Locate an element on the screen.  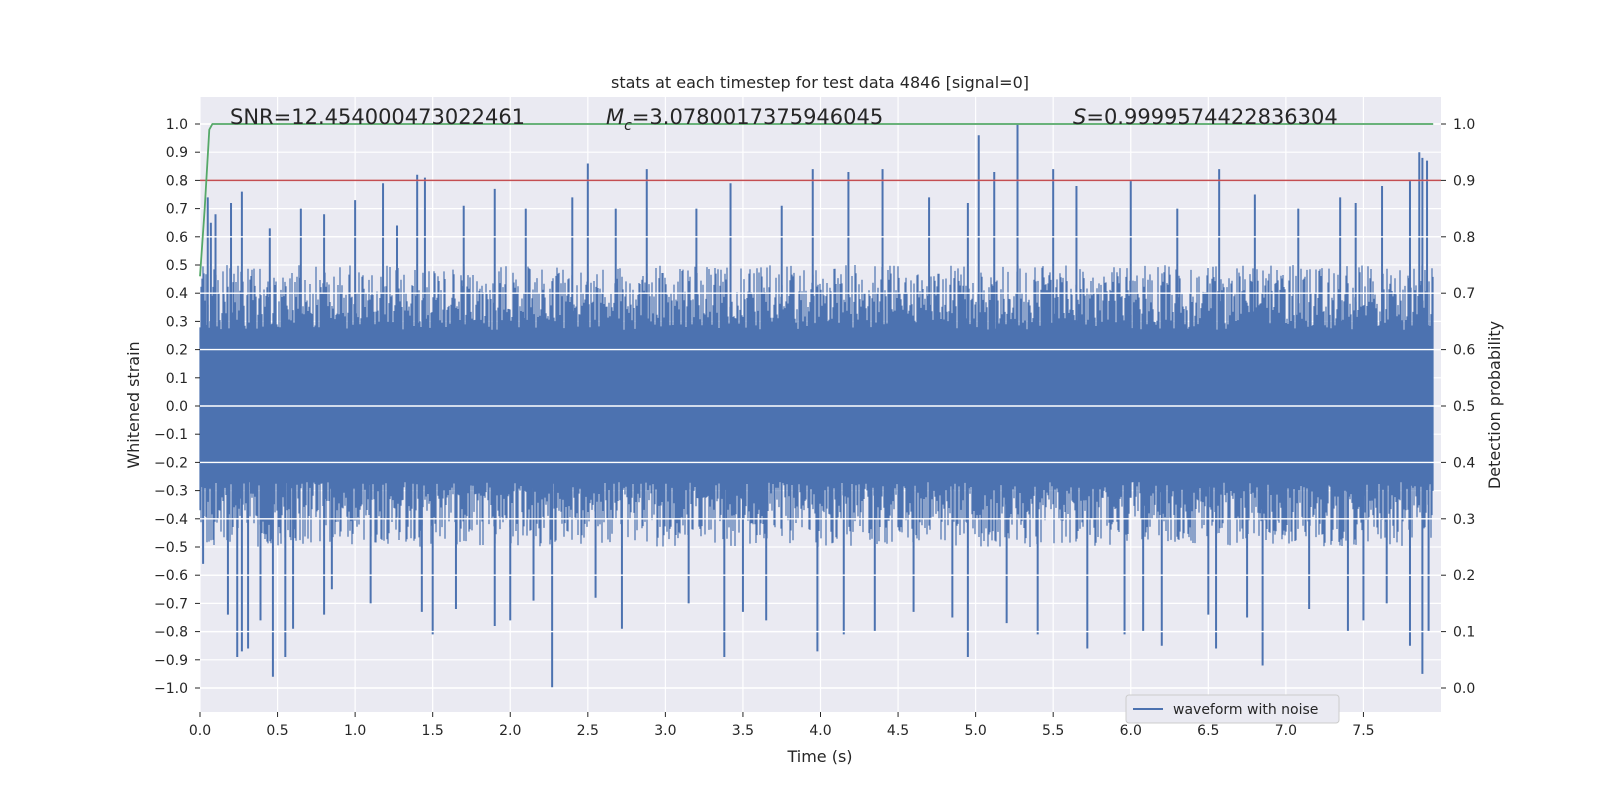
y-right-tick-label: 0.1 is located at coordinates (1464, 633).